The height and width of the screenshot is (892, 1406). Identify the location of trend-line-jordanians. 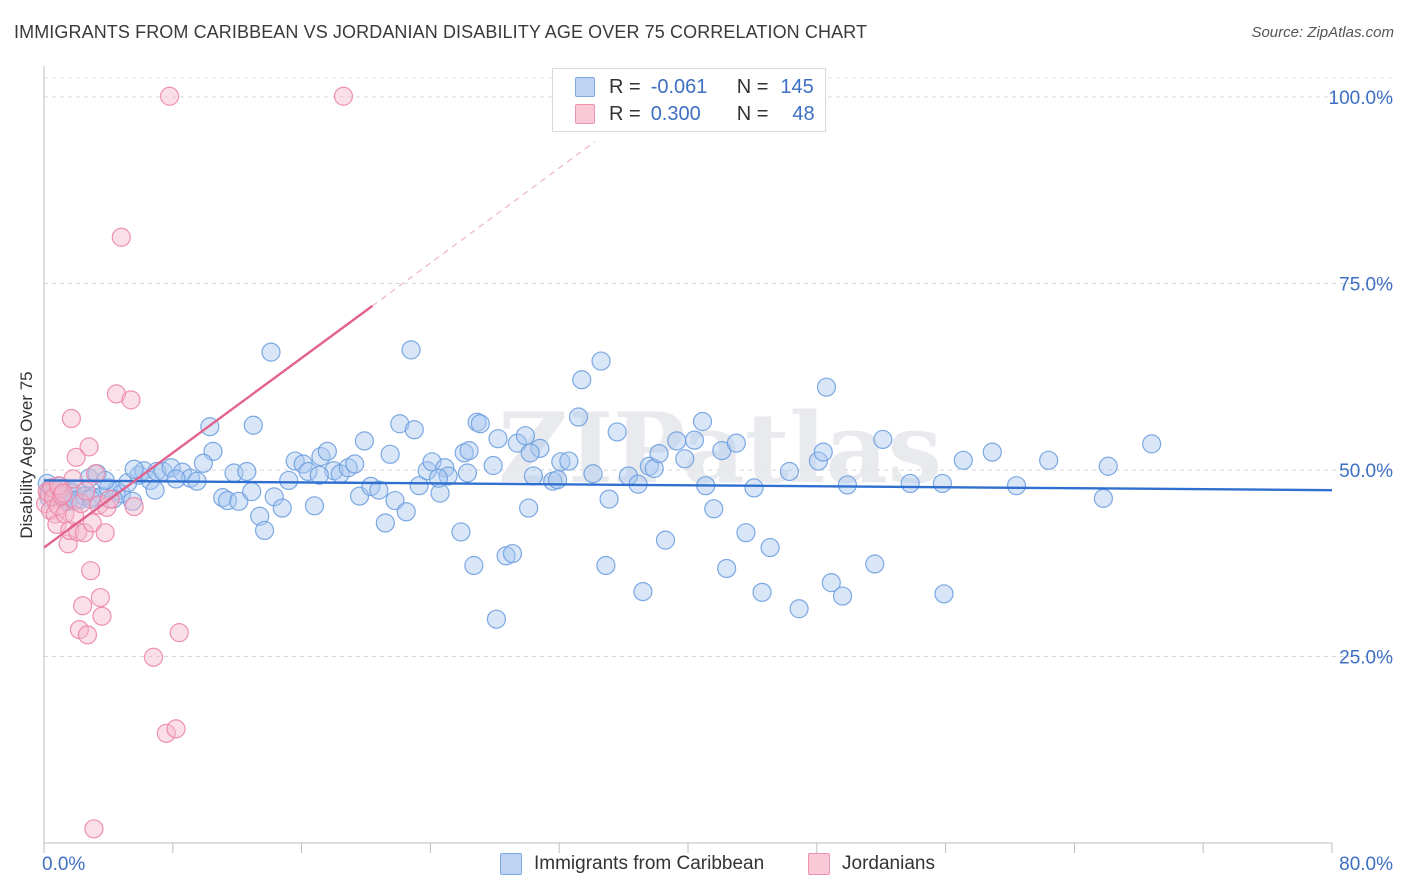
(208, 426).